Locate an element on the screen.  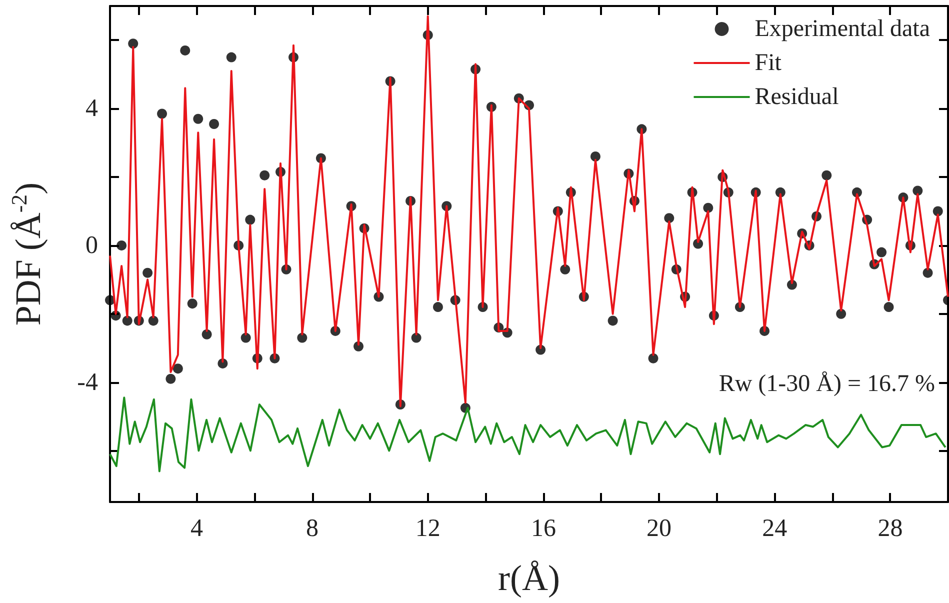
y-tick-label: 4 is located at coordinates (92, 108).